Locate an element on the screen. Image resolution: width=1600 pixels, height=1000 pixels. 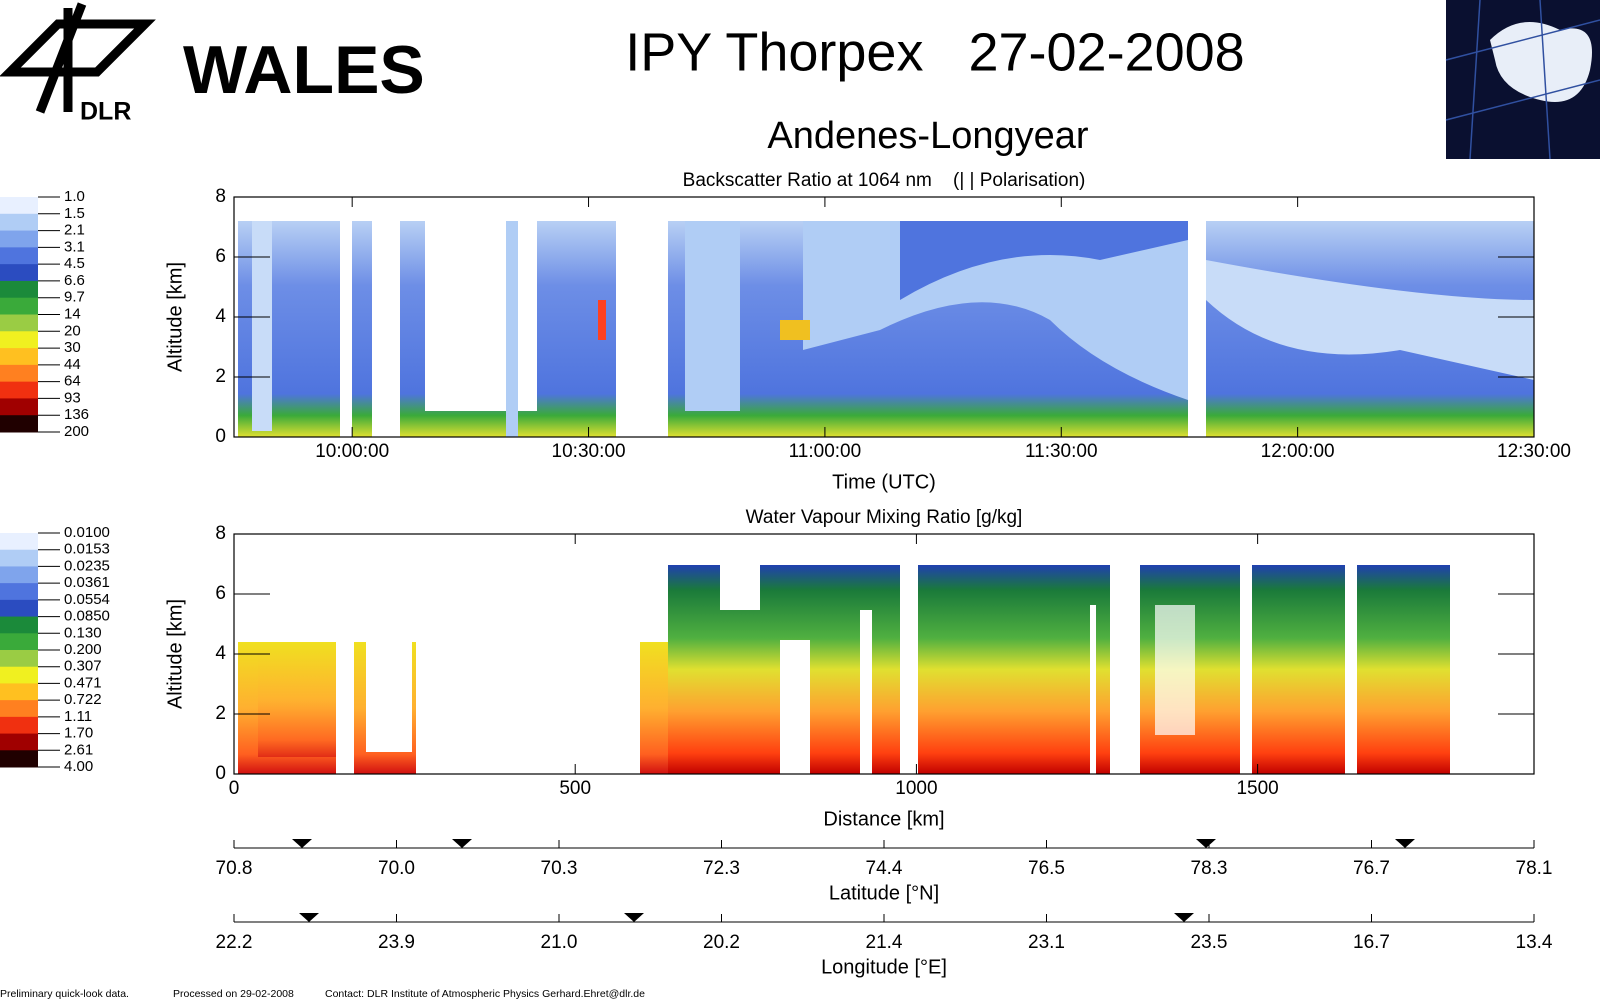
waypoint-tick-label: 70.8 is located at coordinates (234, 868).